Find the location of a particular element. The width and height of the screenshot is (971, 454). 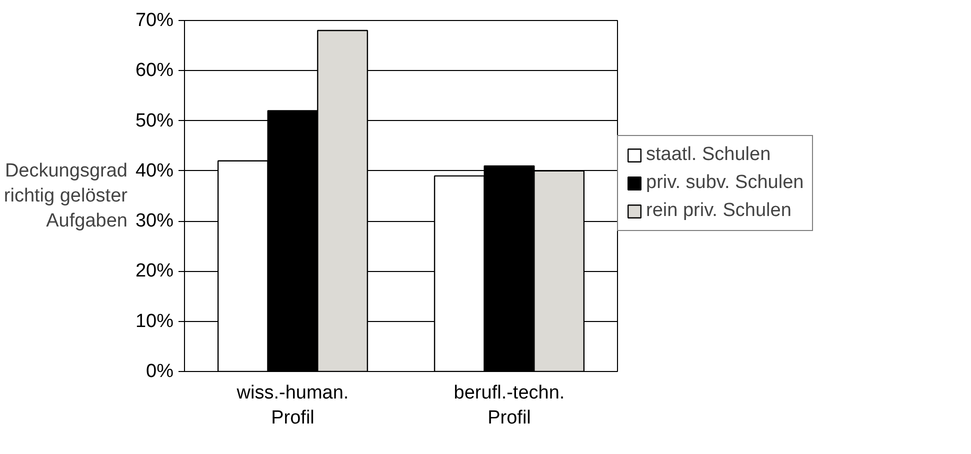

legend-label: staatl. Schulen is located at coordinates (708, 155).